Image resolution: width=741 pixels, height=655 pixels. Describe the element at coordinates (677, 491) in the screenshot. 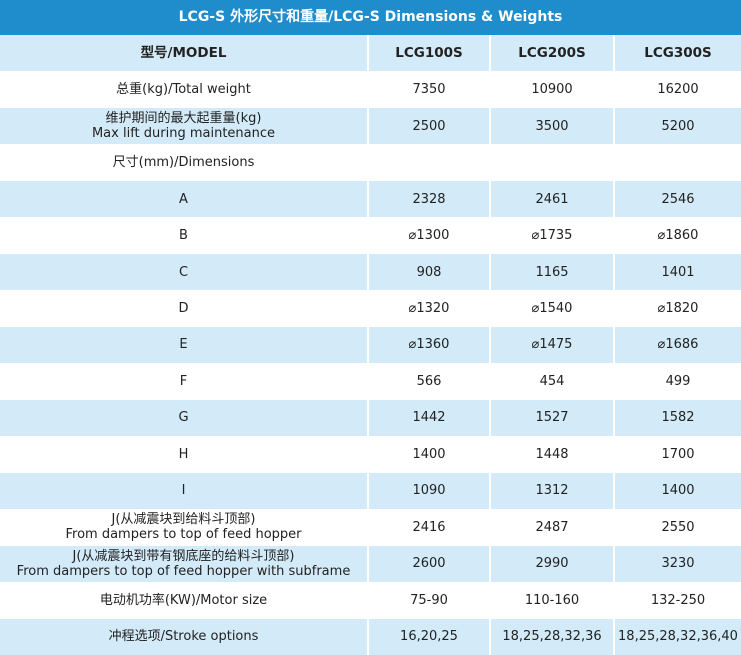

I see `value-cell: 1400` at that location.